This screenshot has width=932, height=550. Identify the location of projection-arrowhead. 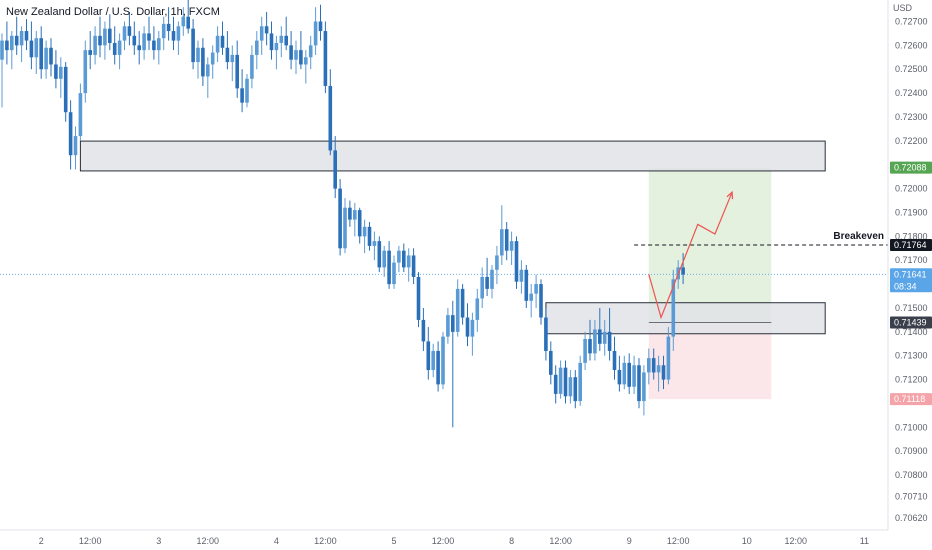
(730, 195).